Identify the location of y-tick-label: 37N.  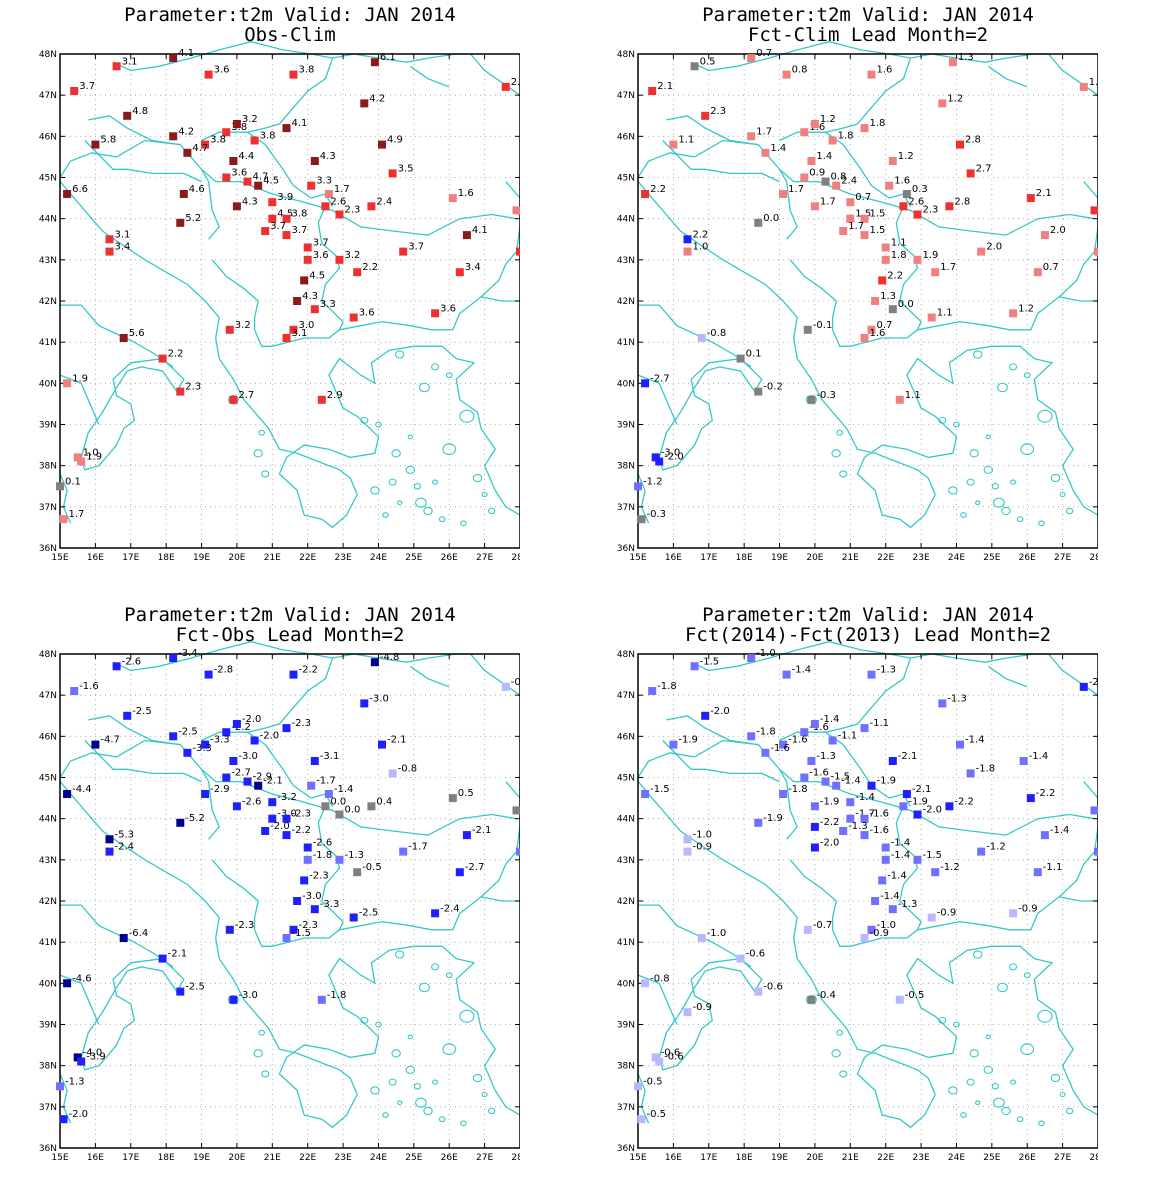
(626, 1108).